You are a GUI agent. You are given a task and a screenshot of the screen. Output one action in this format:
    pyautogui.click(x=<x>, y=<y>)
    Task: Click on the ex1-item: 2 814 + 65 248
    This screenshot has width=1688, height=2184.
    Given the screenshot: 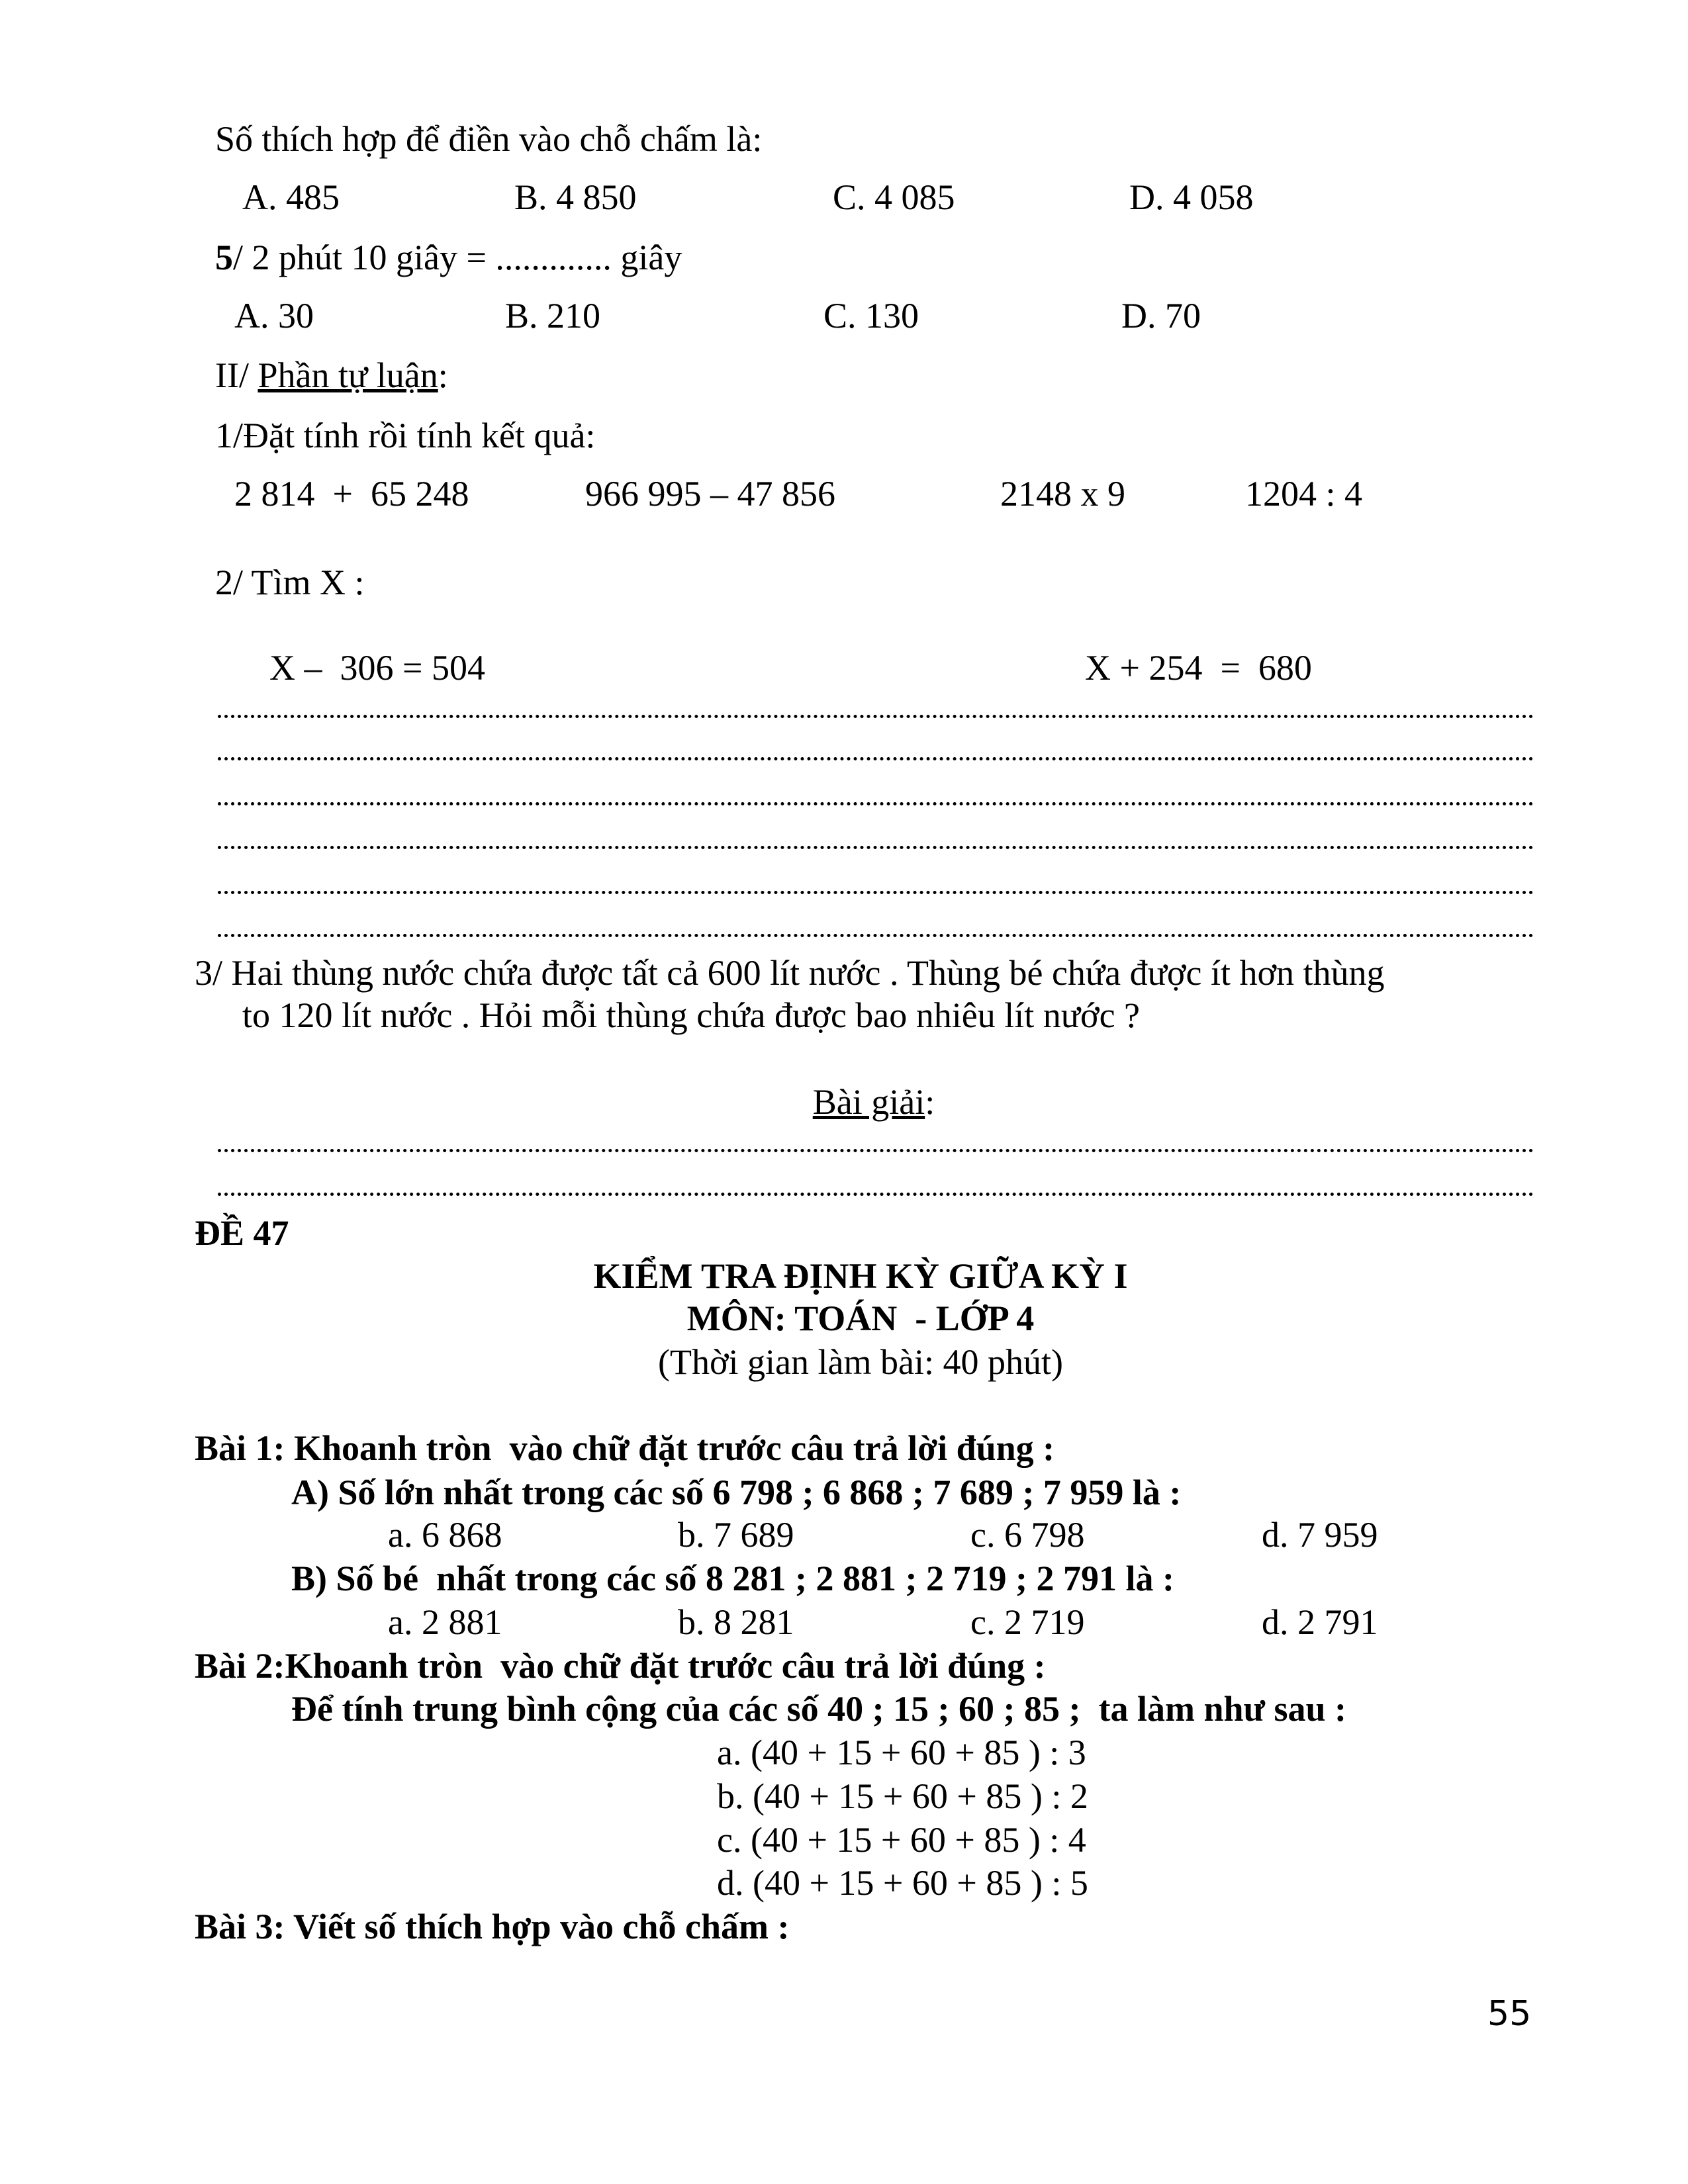 What is the action you would take?
    pyautogui.click(x=351, y=494)
    